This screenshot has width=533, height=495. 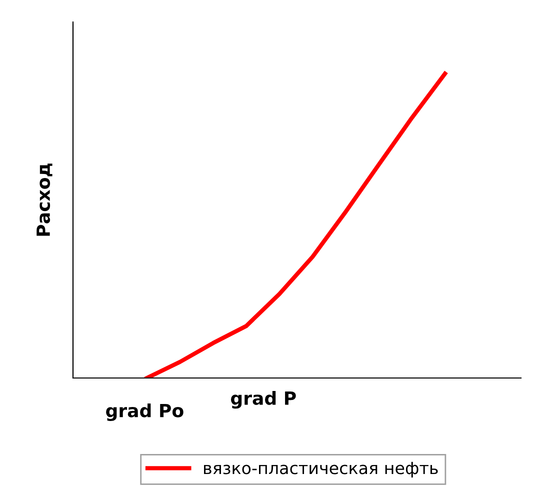 I want to click on y-axis-title: Расход, so click(x=44, y=200).